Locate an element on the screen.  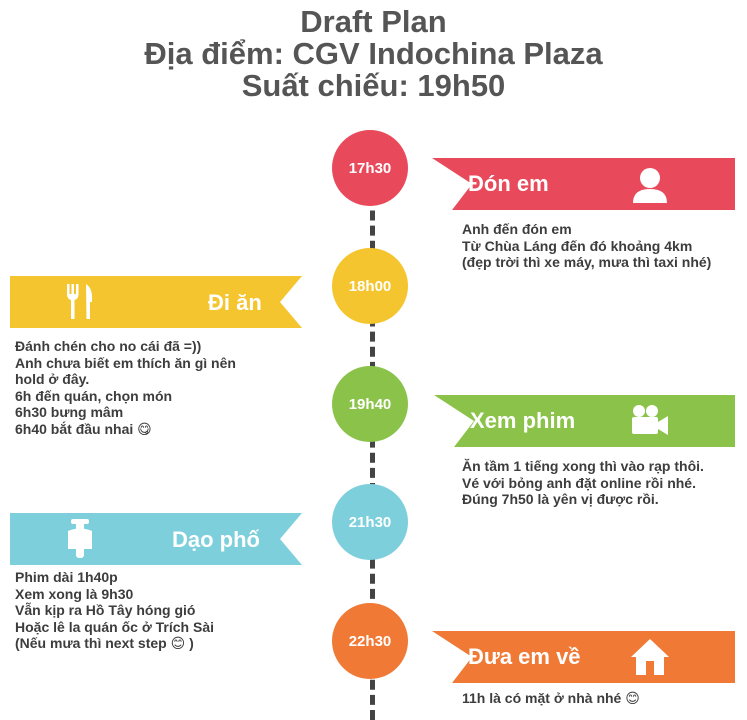
description-line: Từ Chùa Láng đến đó khoảng 4km is located at coordinates (577, 245).